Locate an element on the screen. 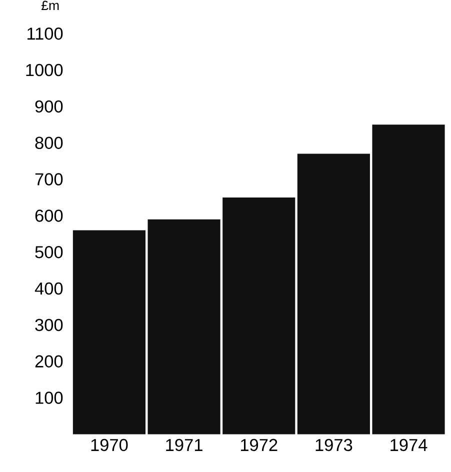 This screenshot has height=472, width=451. y-tick-label: 700 is located at coordinates (49, 179).